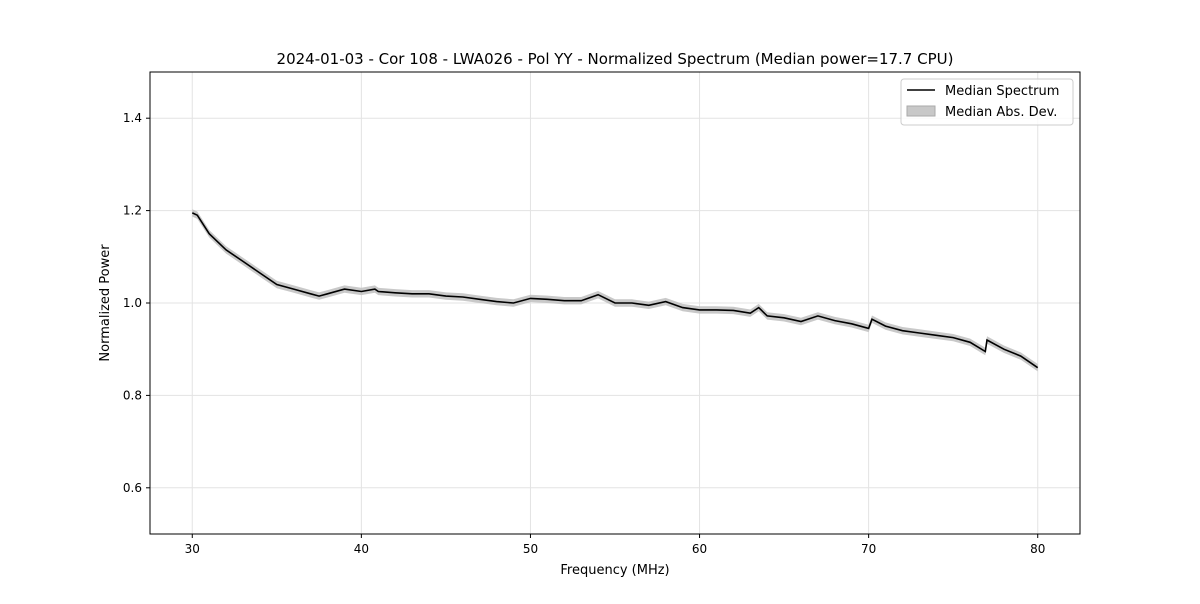 The width and height of the screenshot is (1200, 604). I want to click on x-axis-label: Frequency (MHz), so click(614, 570).